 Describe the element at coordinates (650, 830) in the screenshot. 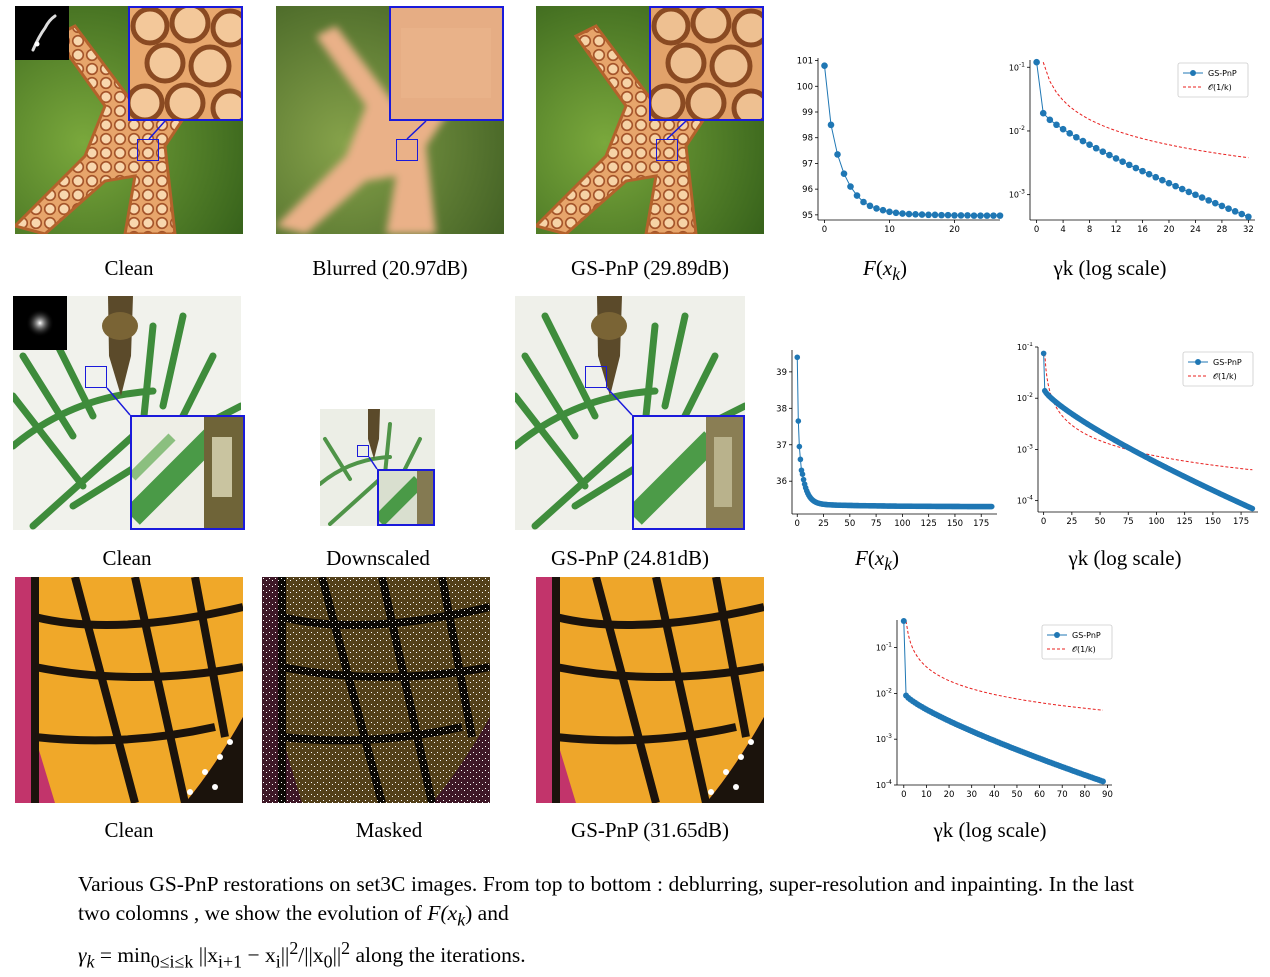

I see `row3-caption-restored: GS-PnP (31.65dB)` at that location.